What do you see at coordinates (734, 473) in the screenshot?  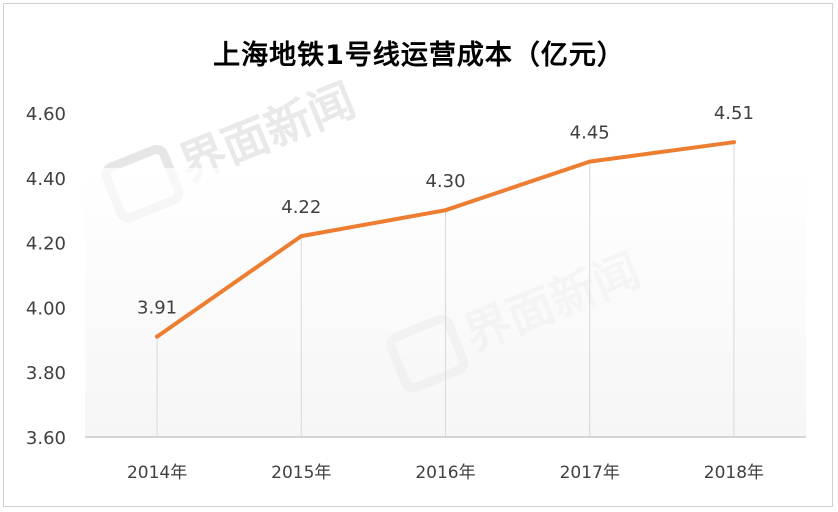 I see `x-tick-label: 2018年` at bounding box center [734, 473].